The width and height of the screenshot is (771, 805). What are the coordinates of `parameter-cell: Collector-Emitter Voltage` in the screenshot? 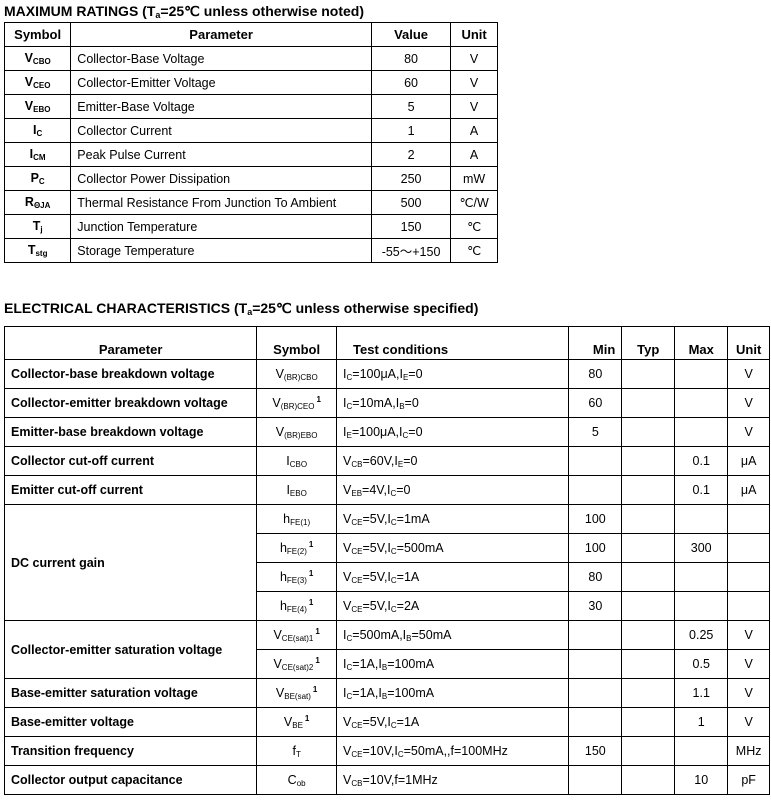 It's located at (221, 82).